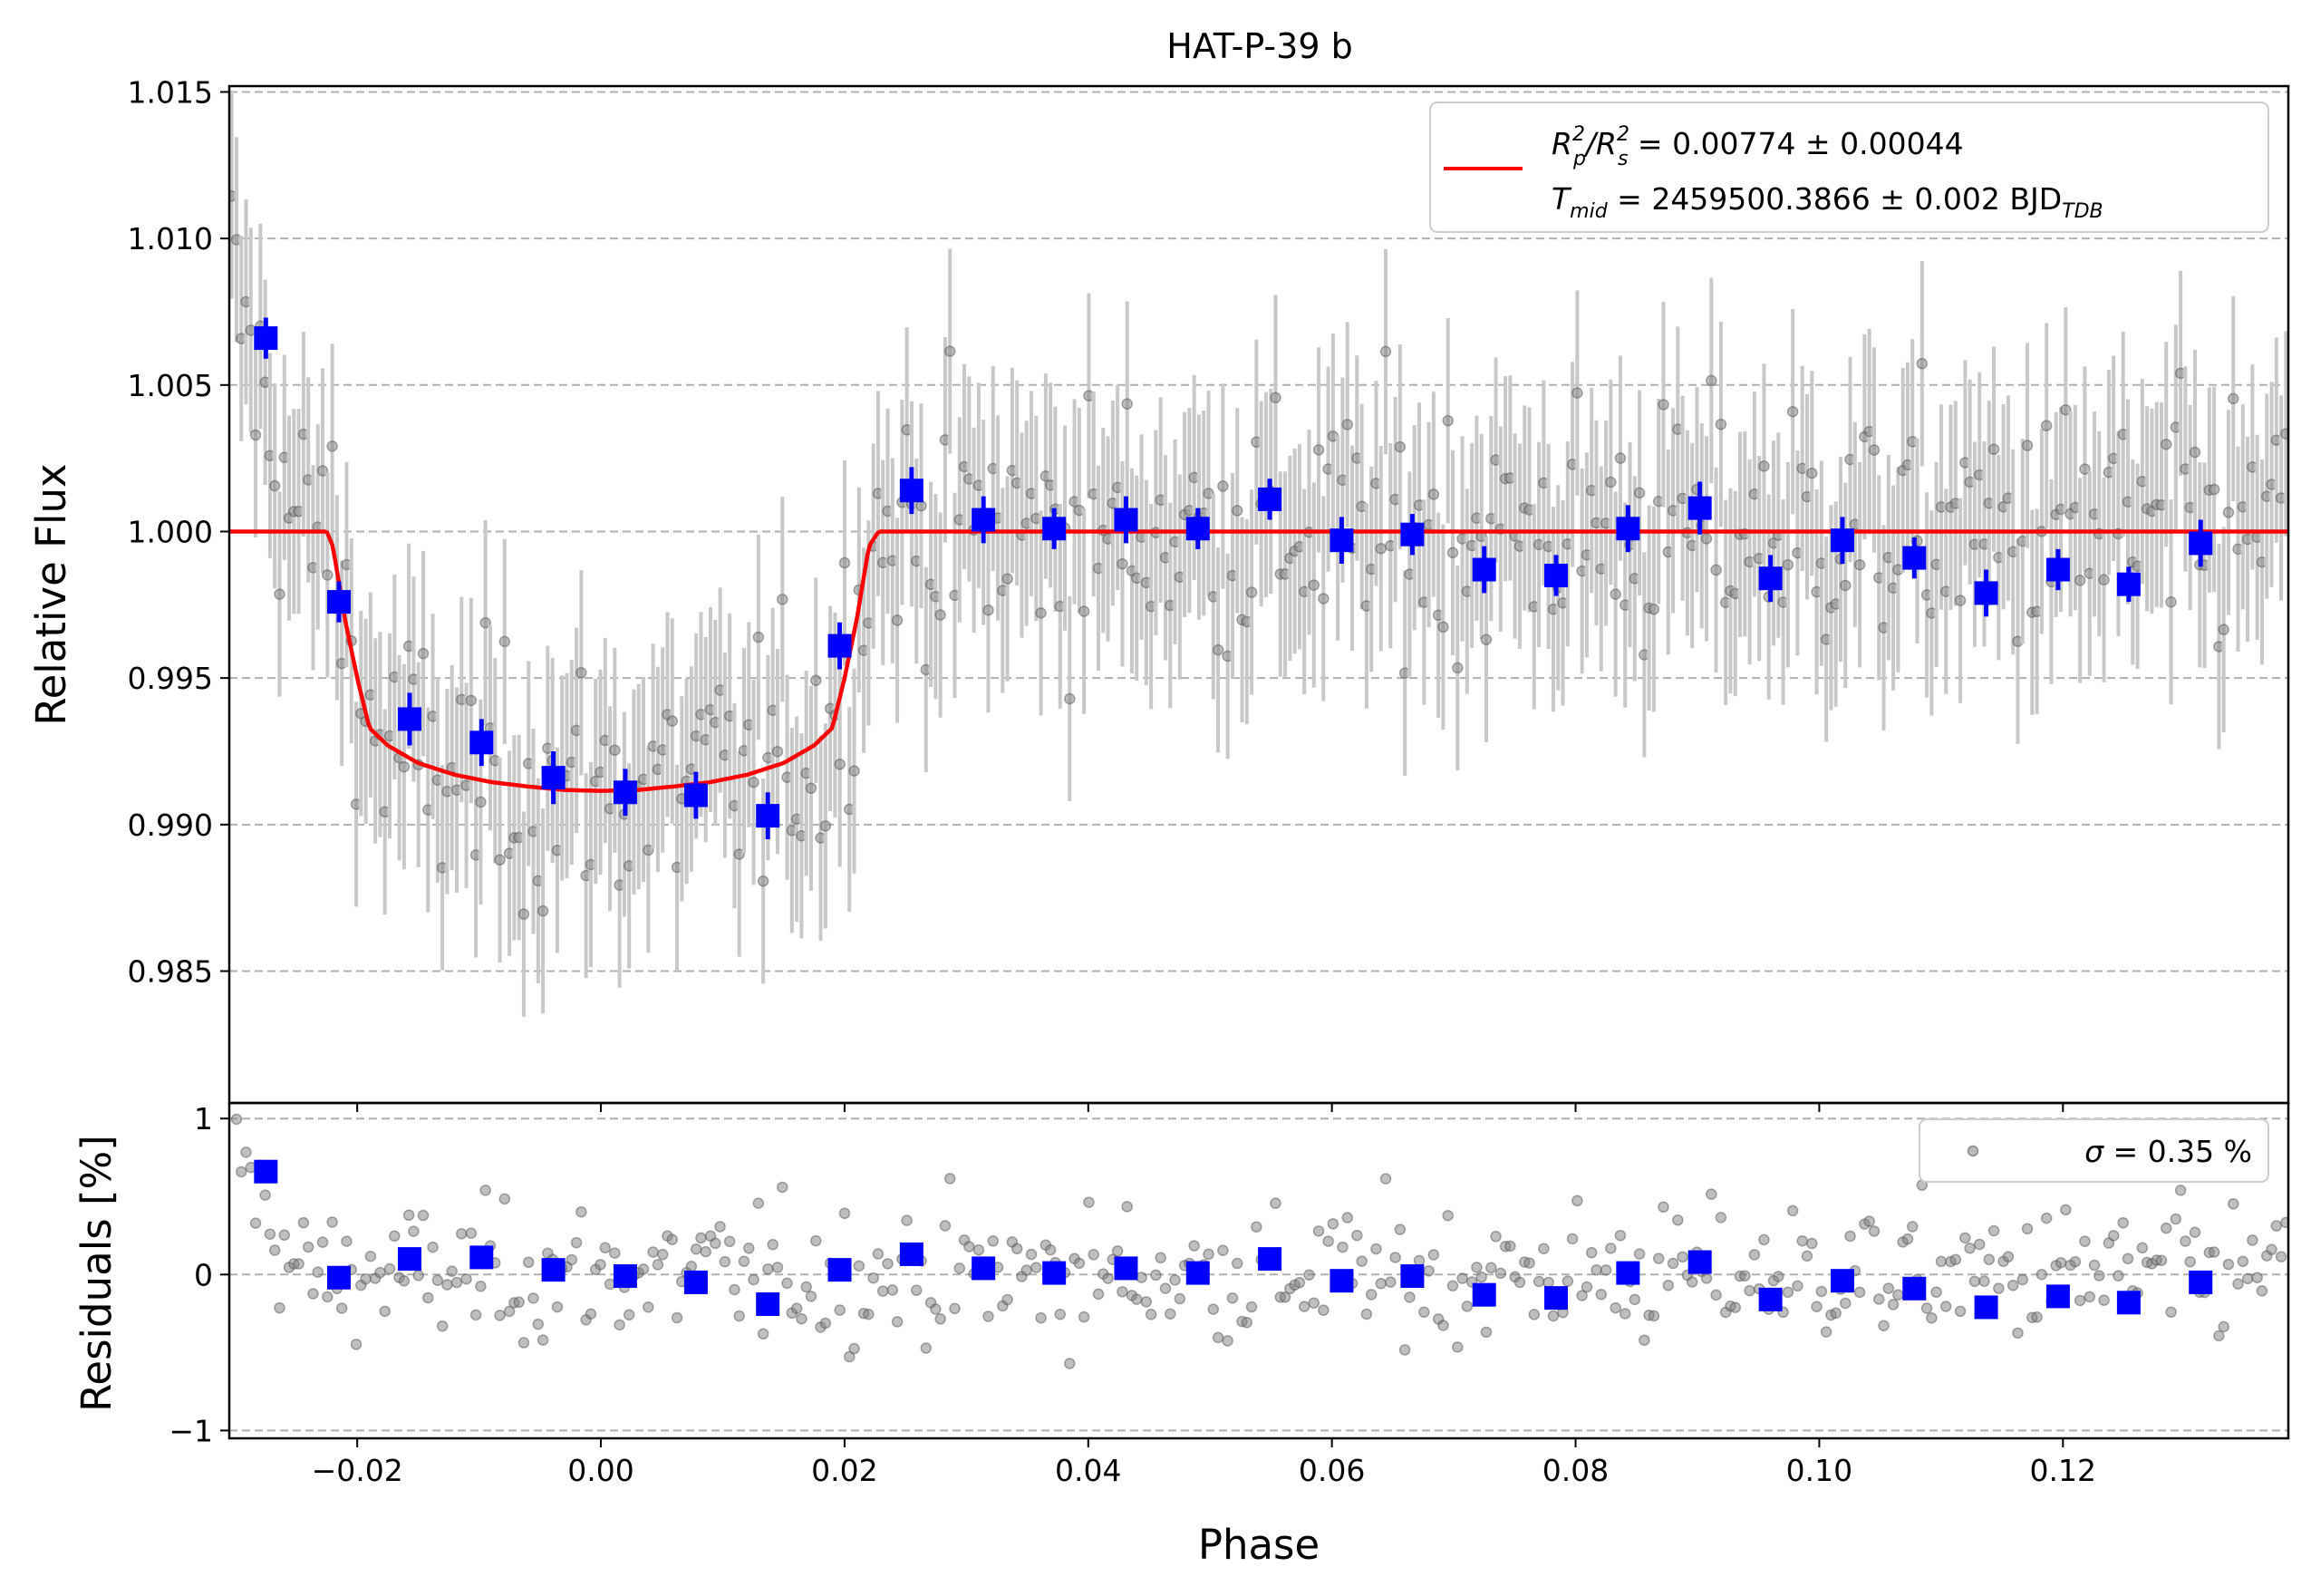 Image resolution: width=2311 pixels, height=1596 pixels. I want to click on chart-title: HAT-P-39 b, so click(1259, 46).